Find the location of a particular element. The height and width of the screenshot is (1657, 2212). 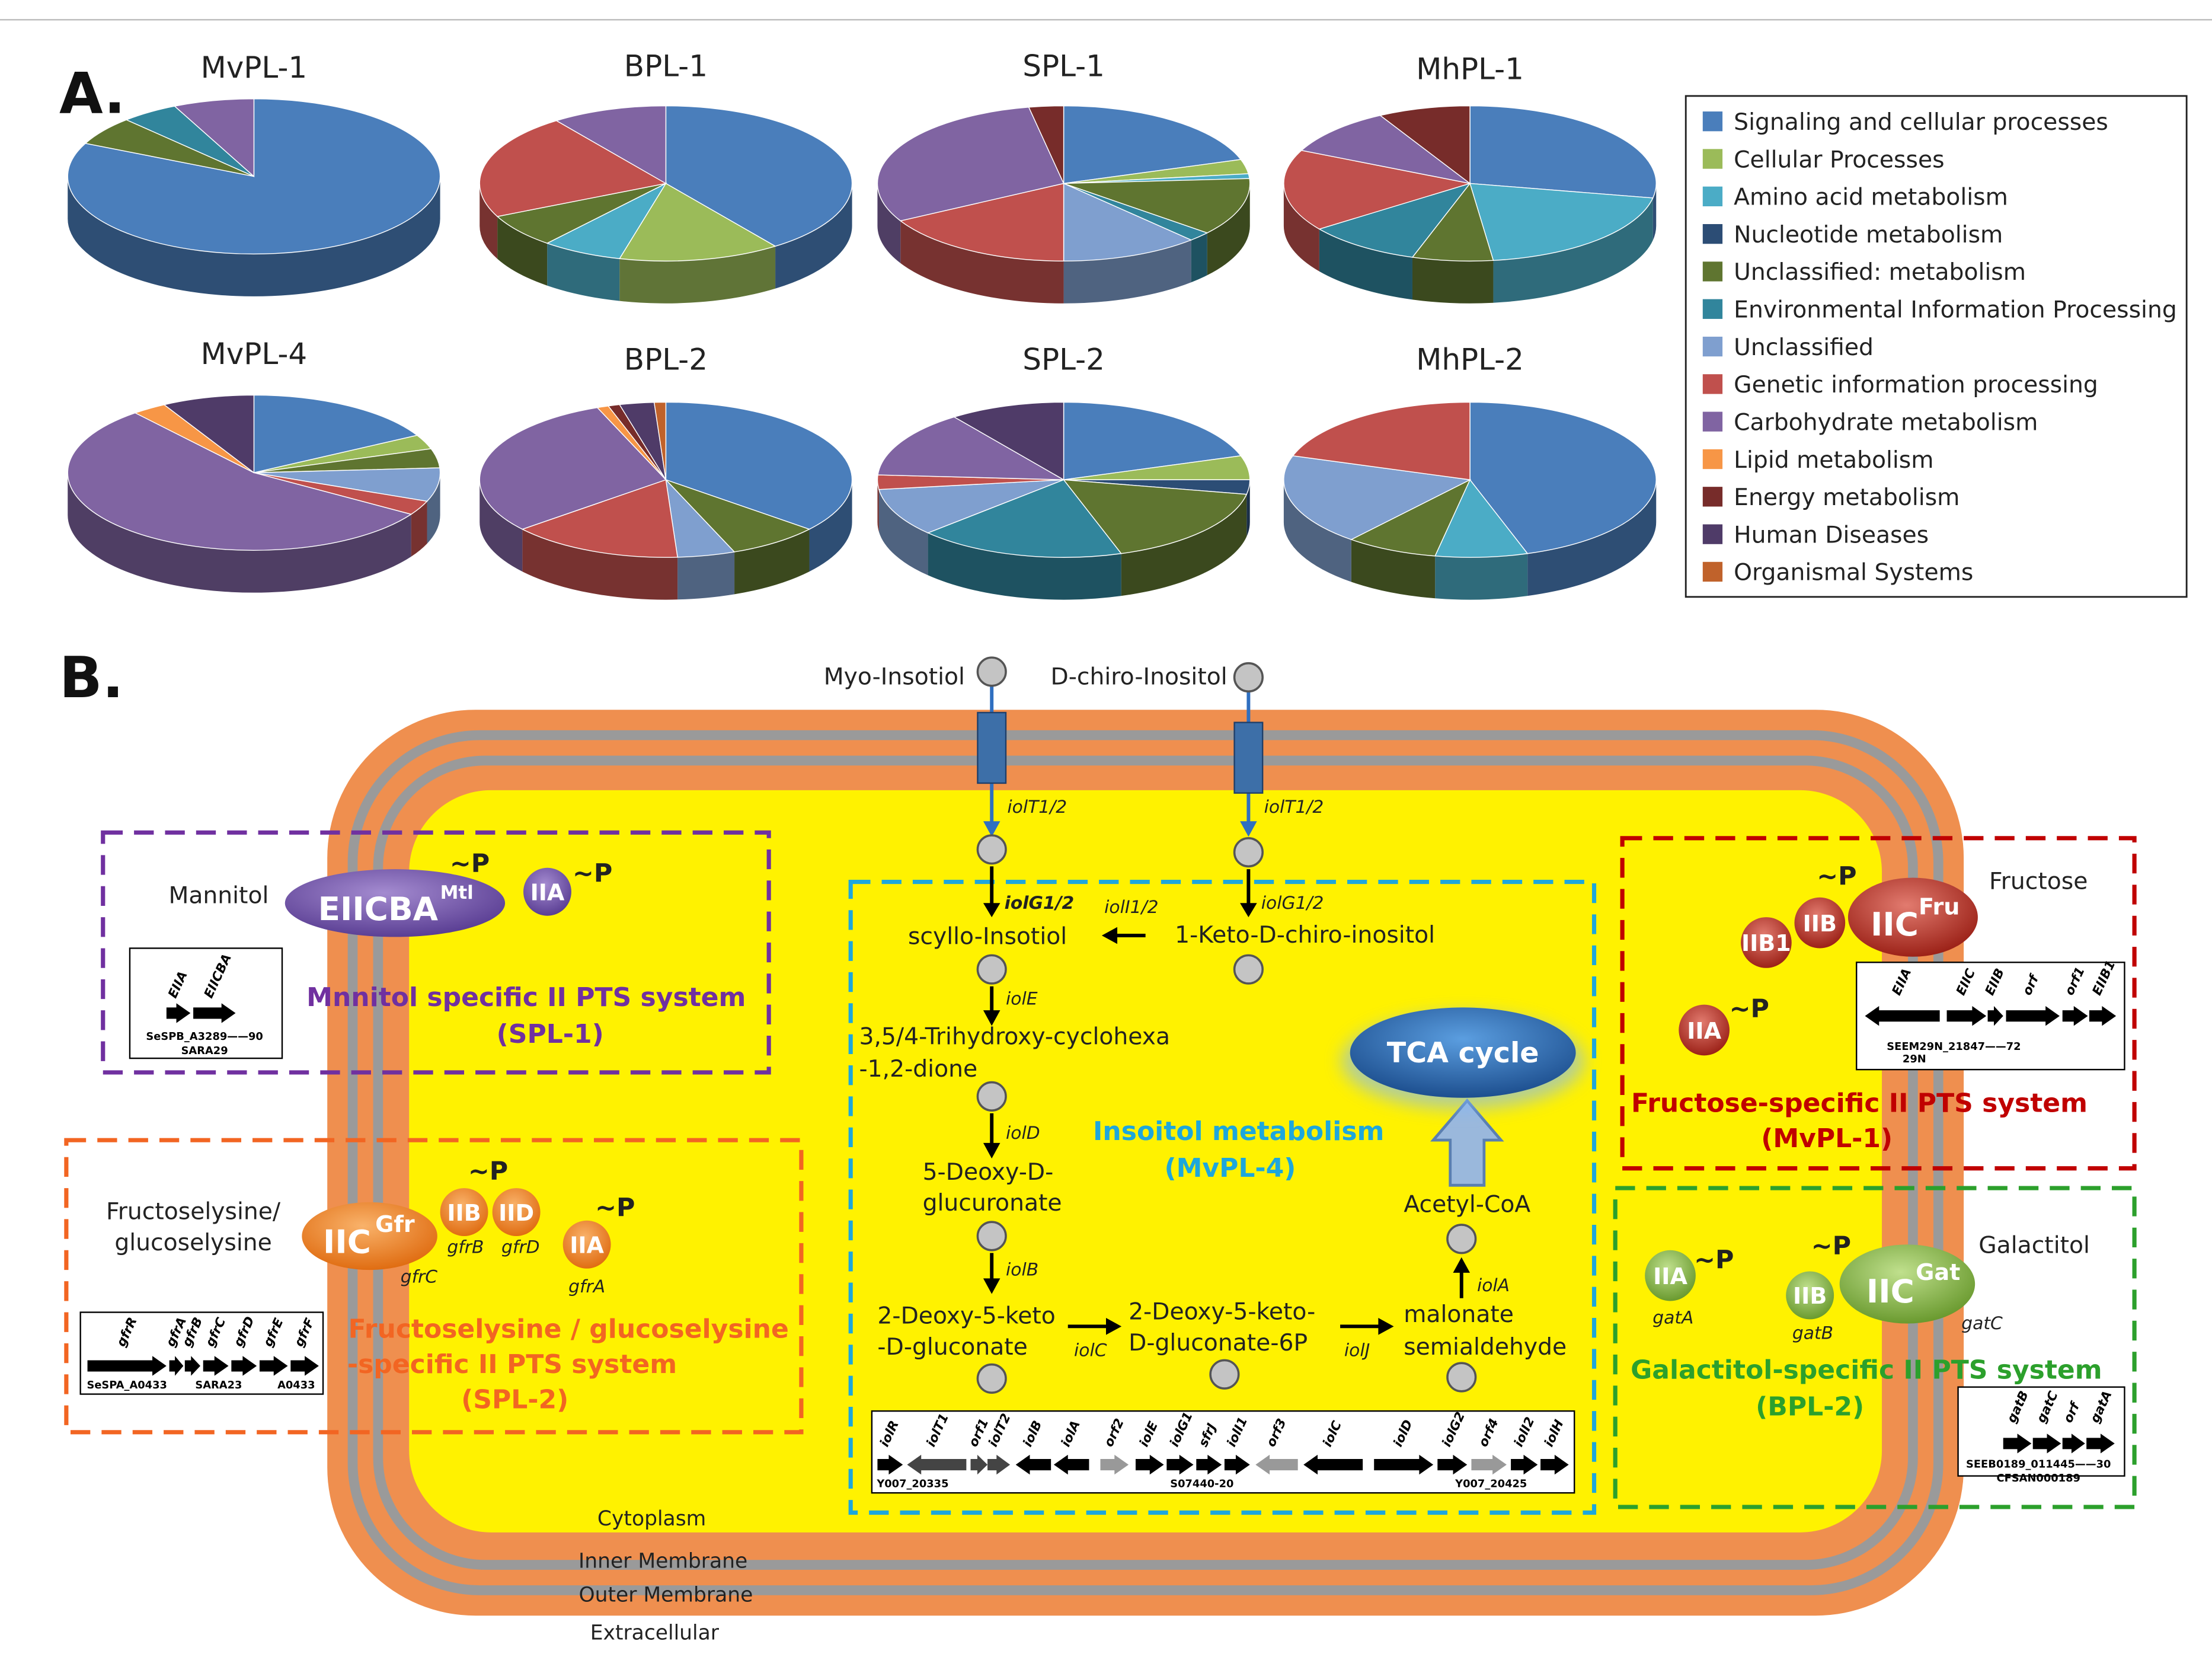

label: (SPL-2) is located at coordinates (514, 1399).